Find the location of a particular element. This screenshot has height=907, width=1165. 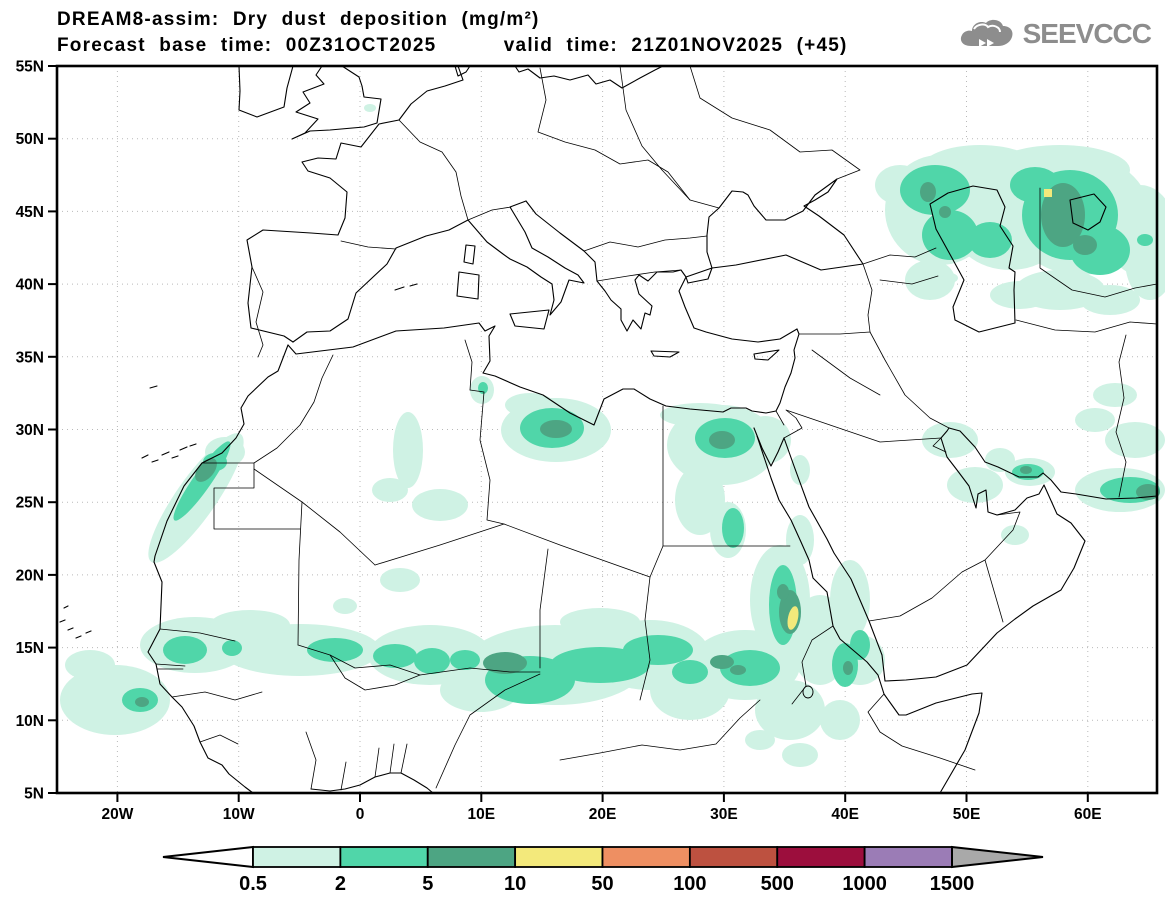

lat-label-50N: 50N is located at coordinates (30, 139).